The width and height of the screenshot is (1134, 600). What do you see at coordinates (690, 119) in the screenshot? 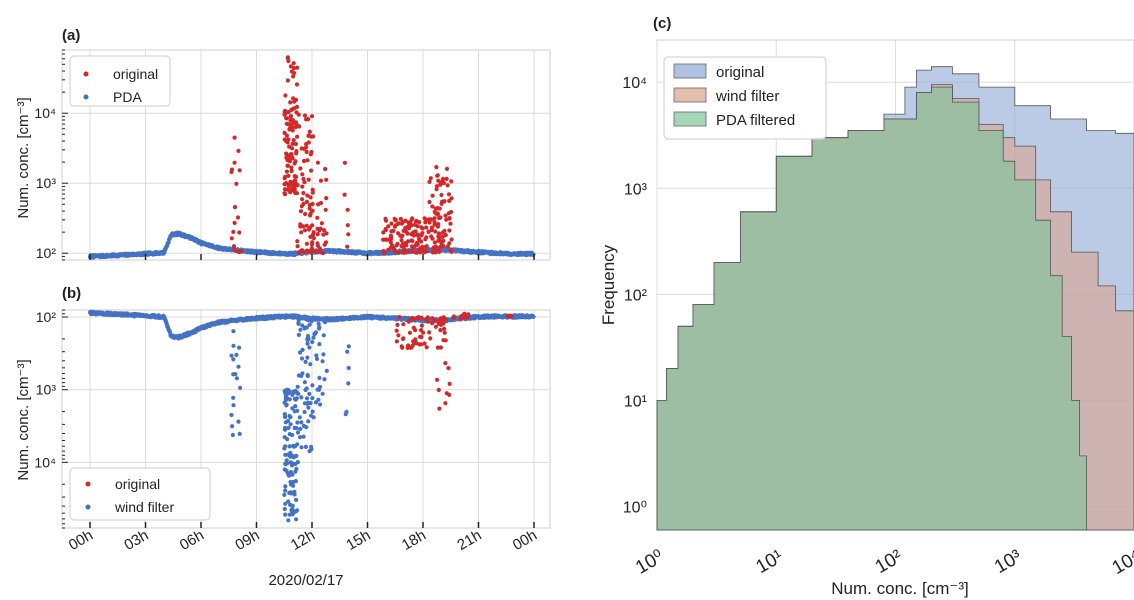
I see `legend-swatch` at bounding box center [690, 119].